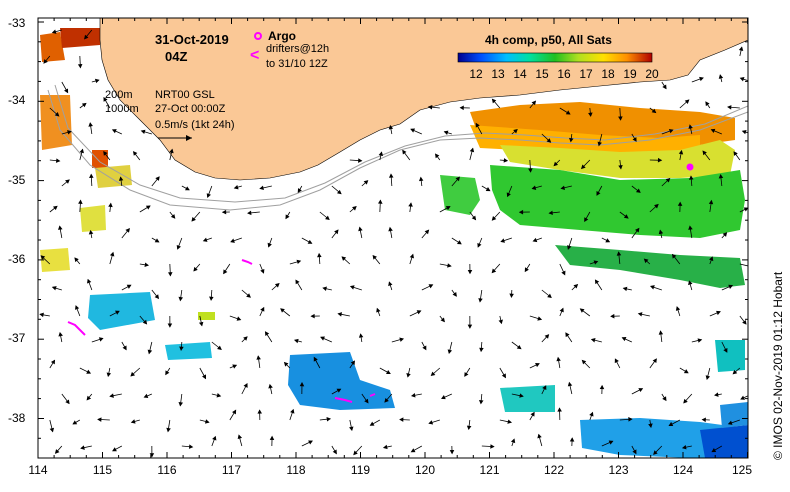 Image resolution: width=790 pixels, height=492 pixels. Describe the element at coordinates (192, 39) in the screenshot. I see `map-date: 31-Oct-2019` at that location.